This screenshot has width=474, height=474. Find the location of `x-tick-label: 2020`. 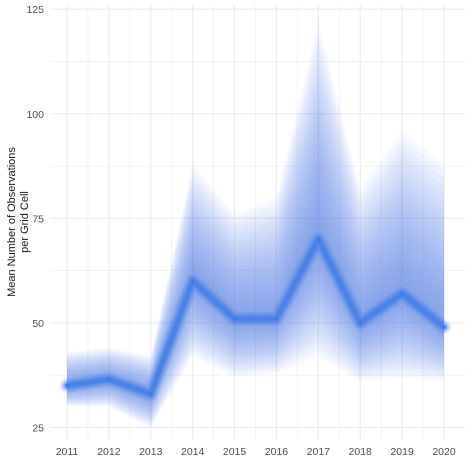

x-tick-label: 2020 is located at coordinates (444, 452).